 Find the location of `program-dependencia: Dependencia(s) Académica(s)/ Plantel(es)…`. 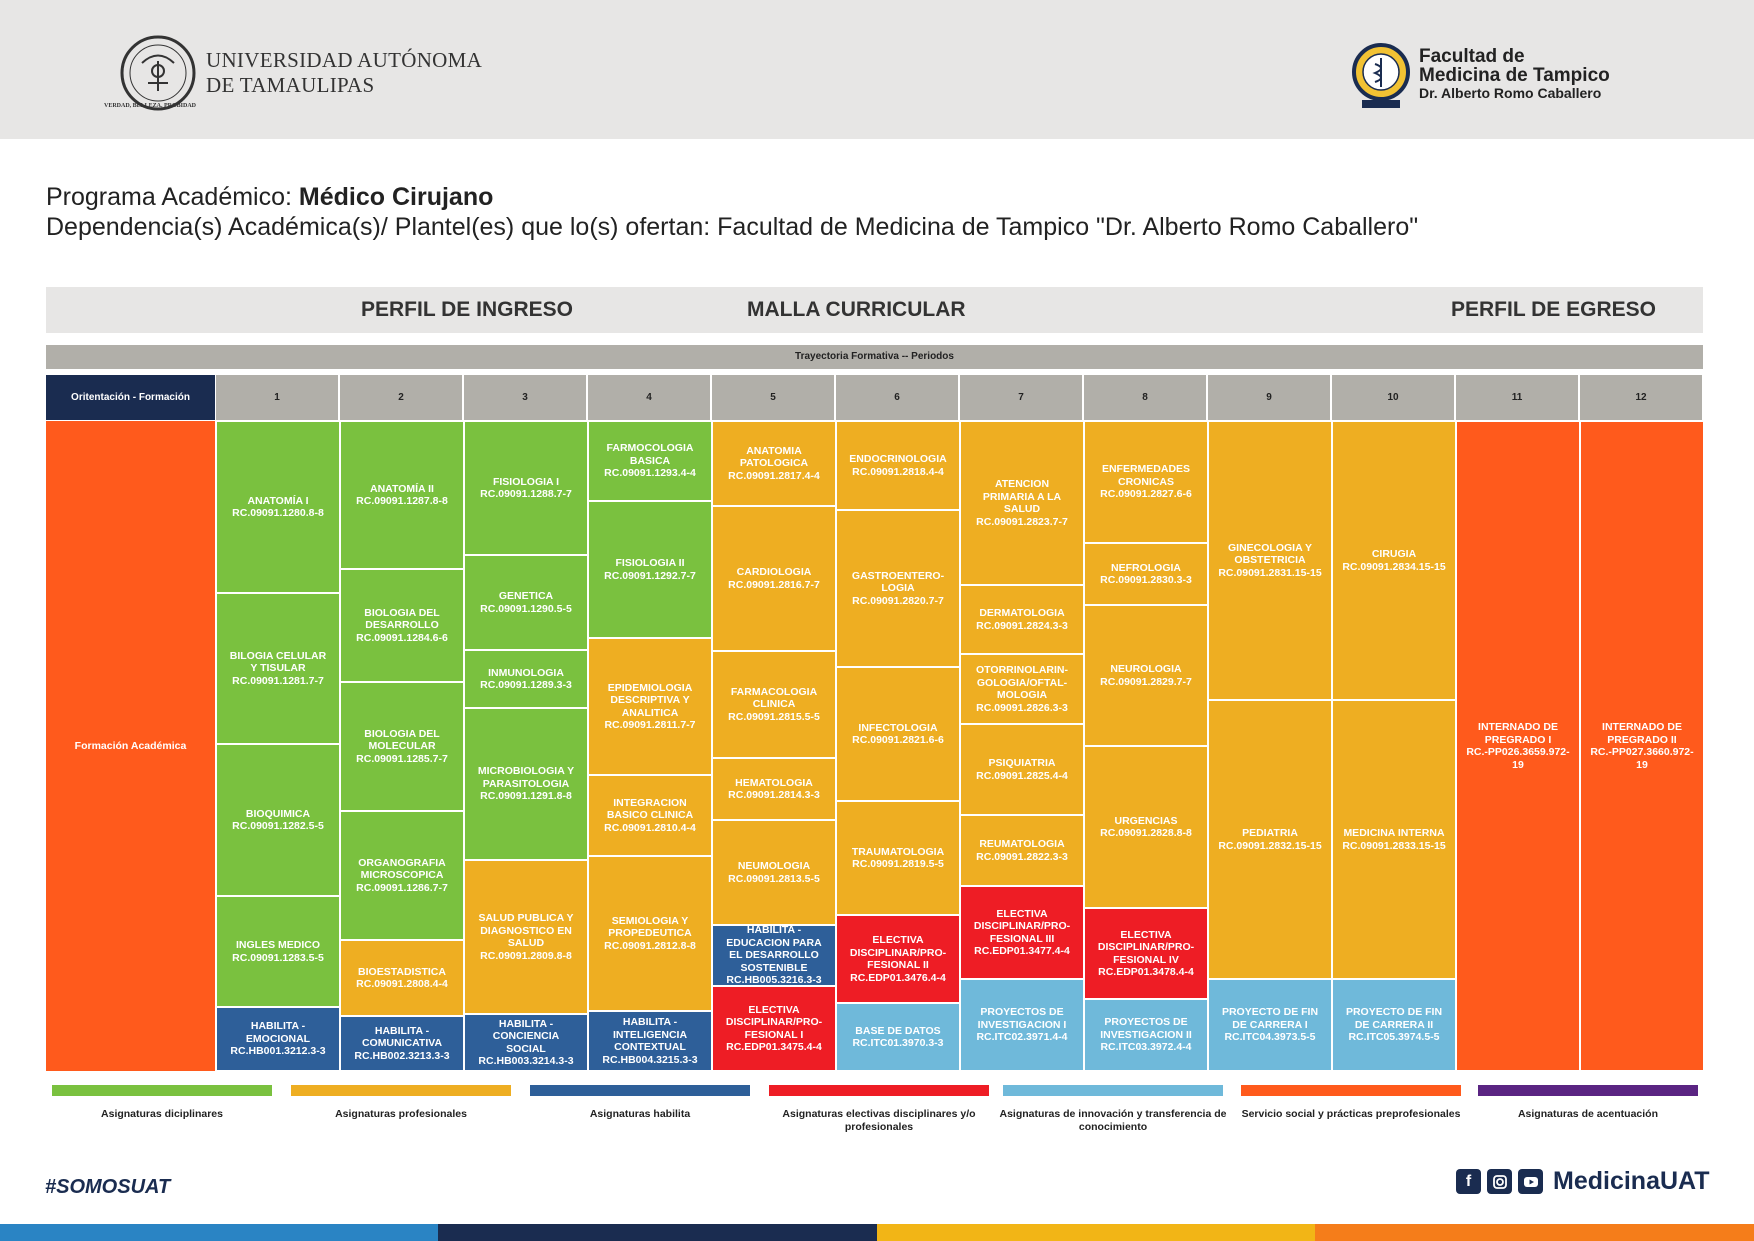

program-dependencia: Dependencia(s) Académica(s)/ Plantel(es)… is located at coordinates (732, 227).